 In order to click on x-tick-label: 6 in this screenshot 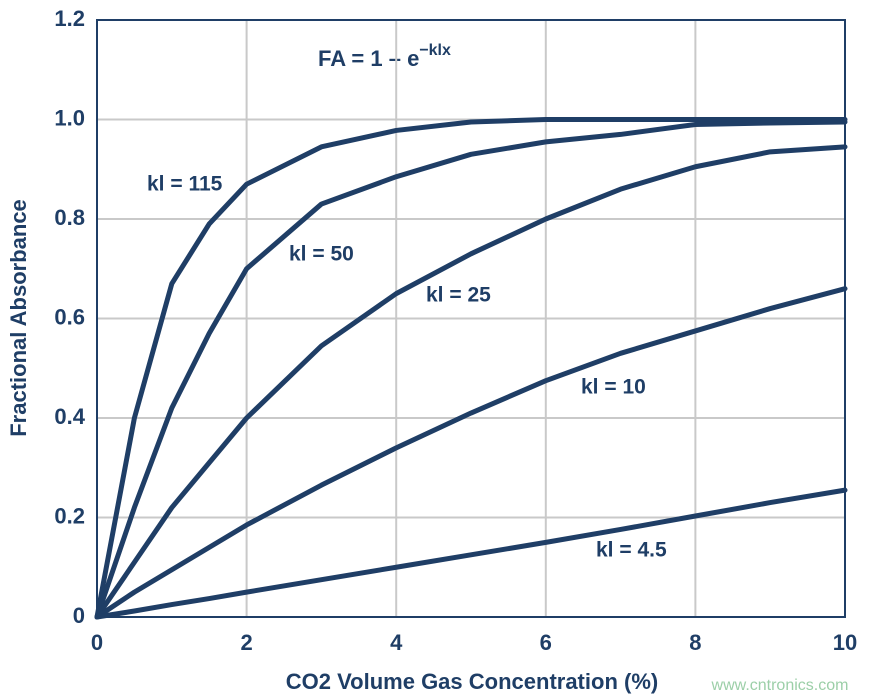, I will do `click(546, 642)`.